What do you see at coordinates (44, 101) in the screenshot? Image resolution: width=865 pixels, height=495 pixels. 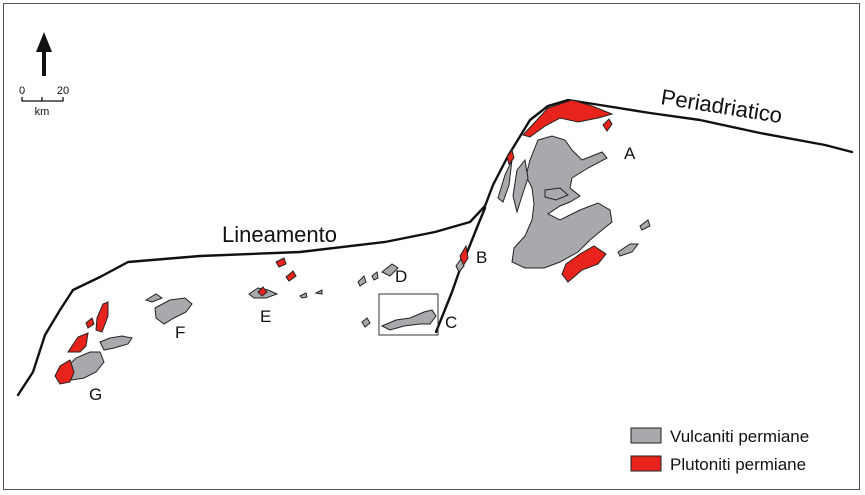 I see `scale-bar: 0 20 km` at bounding box center [44, 101].